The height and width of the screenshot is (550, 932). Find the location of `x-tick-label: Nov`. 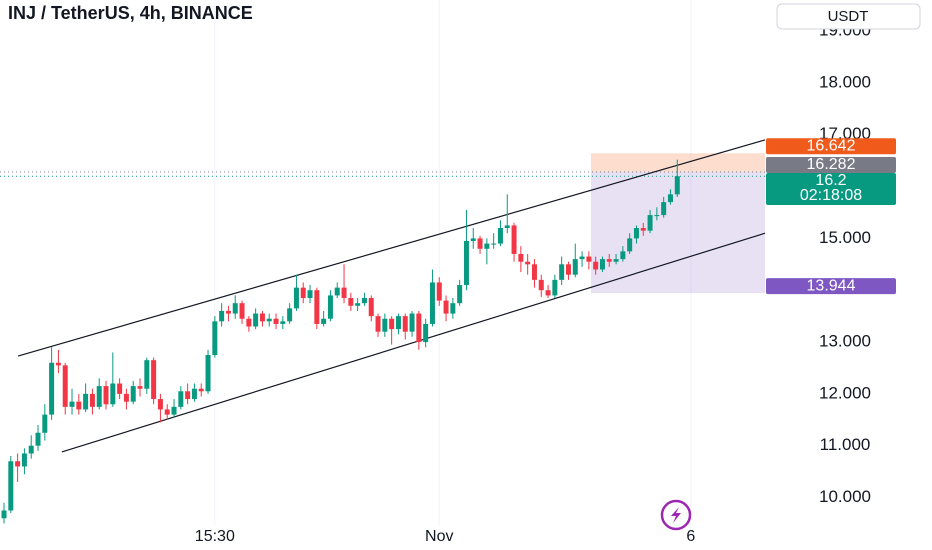

x-tick-label: Nov is located at coordinates (439, 536).